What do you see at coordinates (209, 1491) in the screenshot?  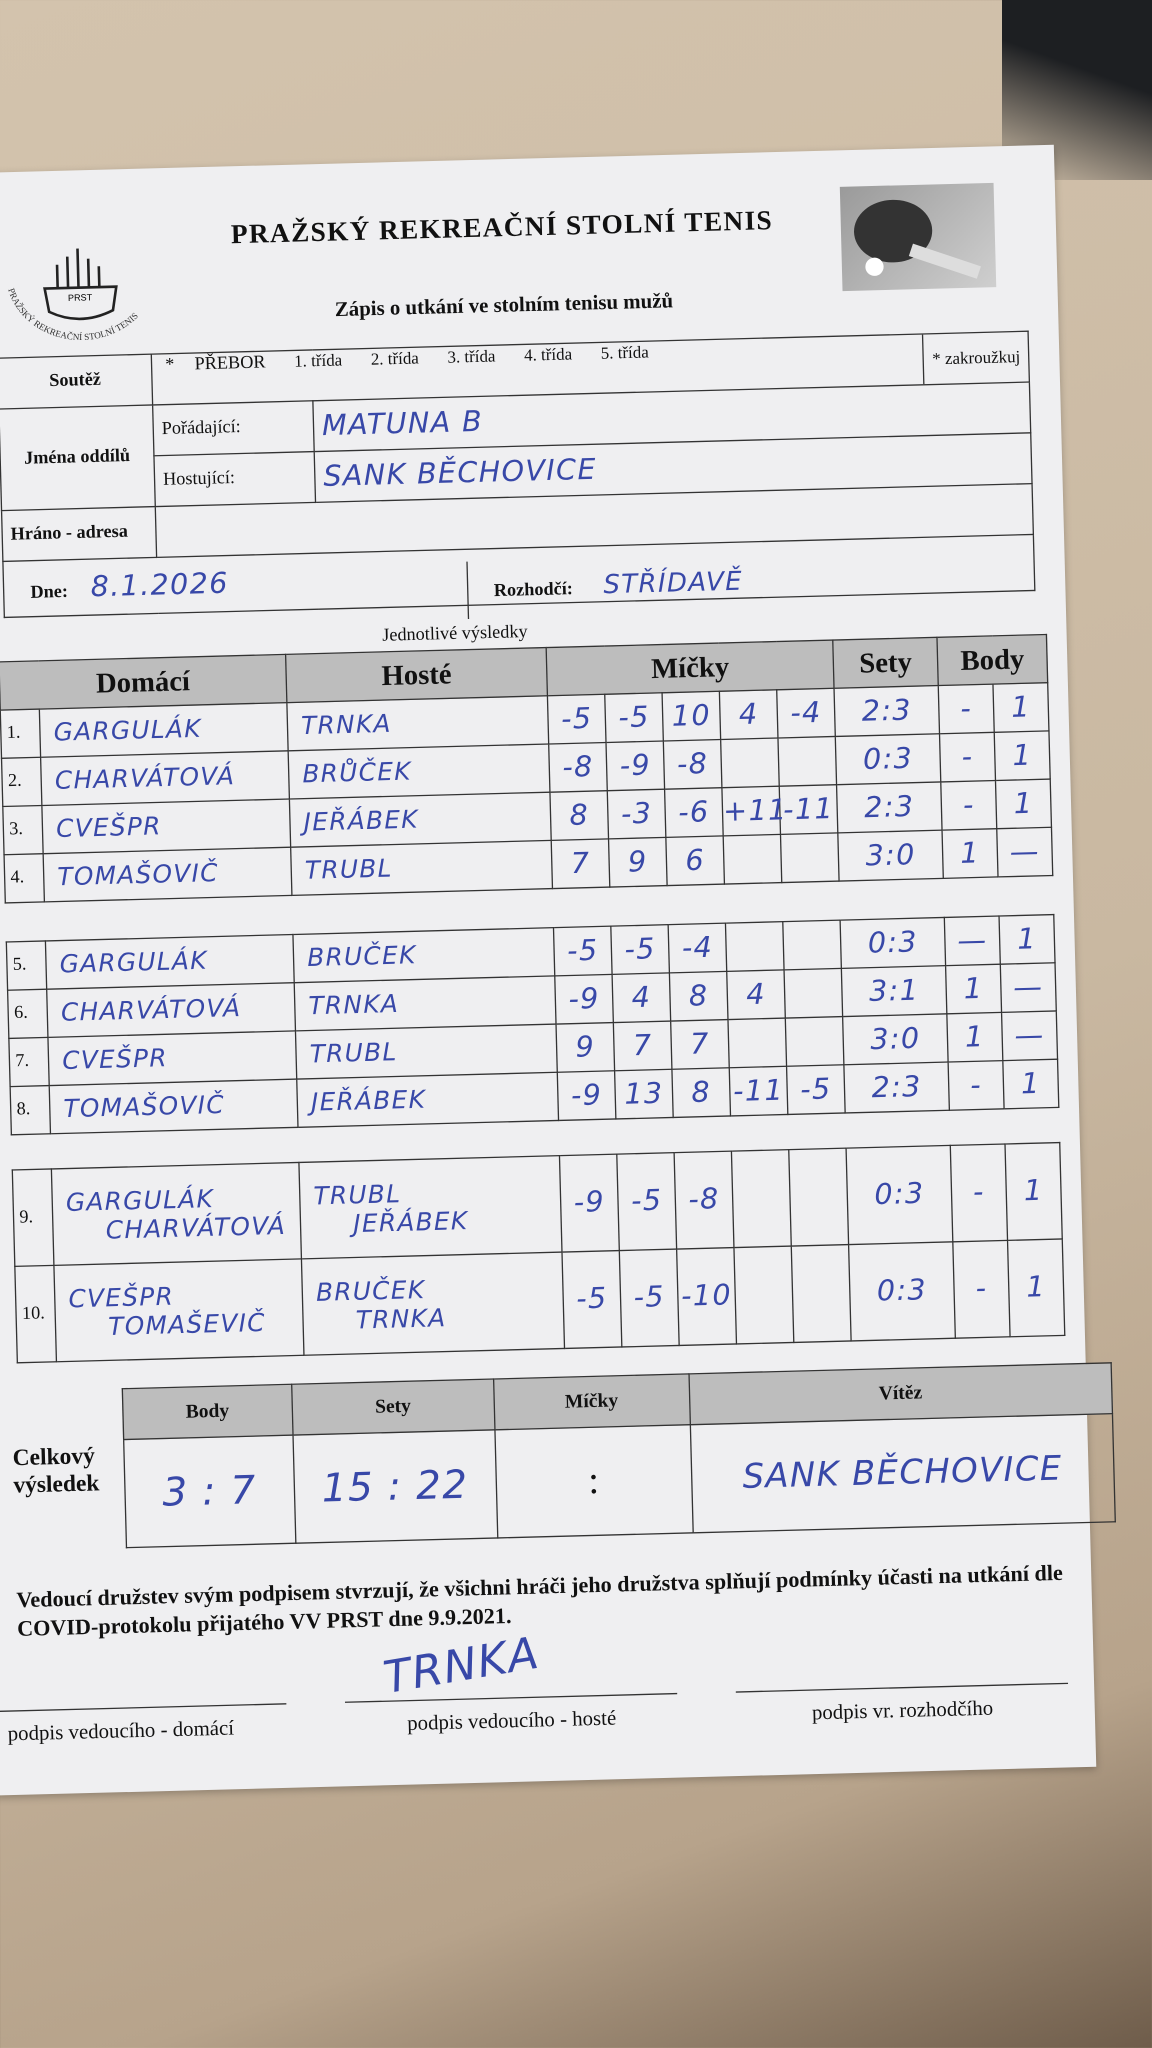 I see `totals-value: 3 : 7` at bounding box center [209, 1491].